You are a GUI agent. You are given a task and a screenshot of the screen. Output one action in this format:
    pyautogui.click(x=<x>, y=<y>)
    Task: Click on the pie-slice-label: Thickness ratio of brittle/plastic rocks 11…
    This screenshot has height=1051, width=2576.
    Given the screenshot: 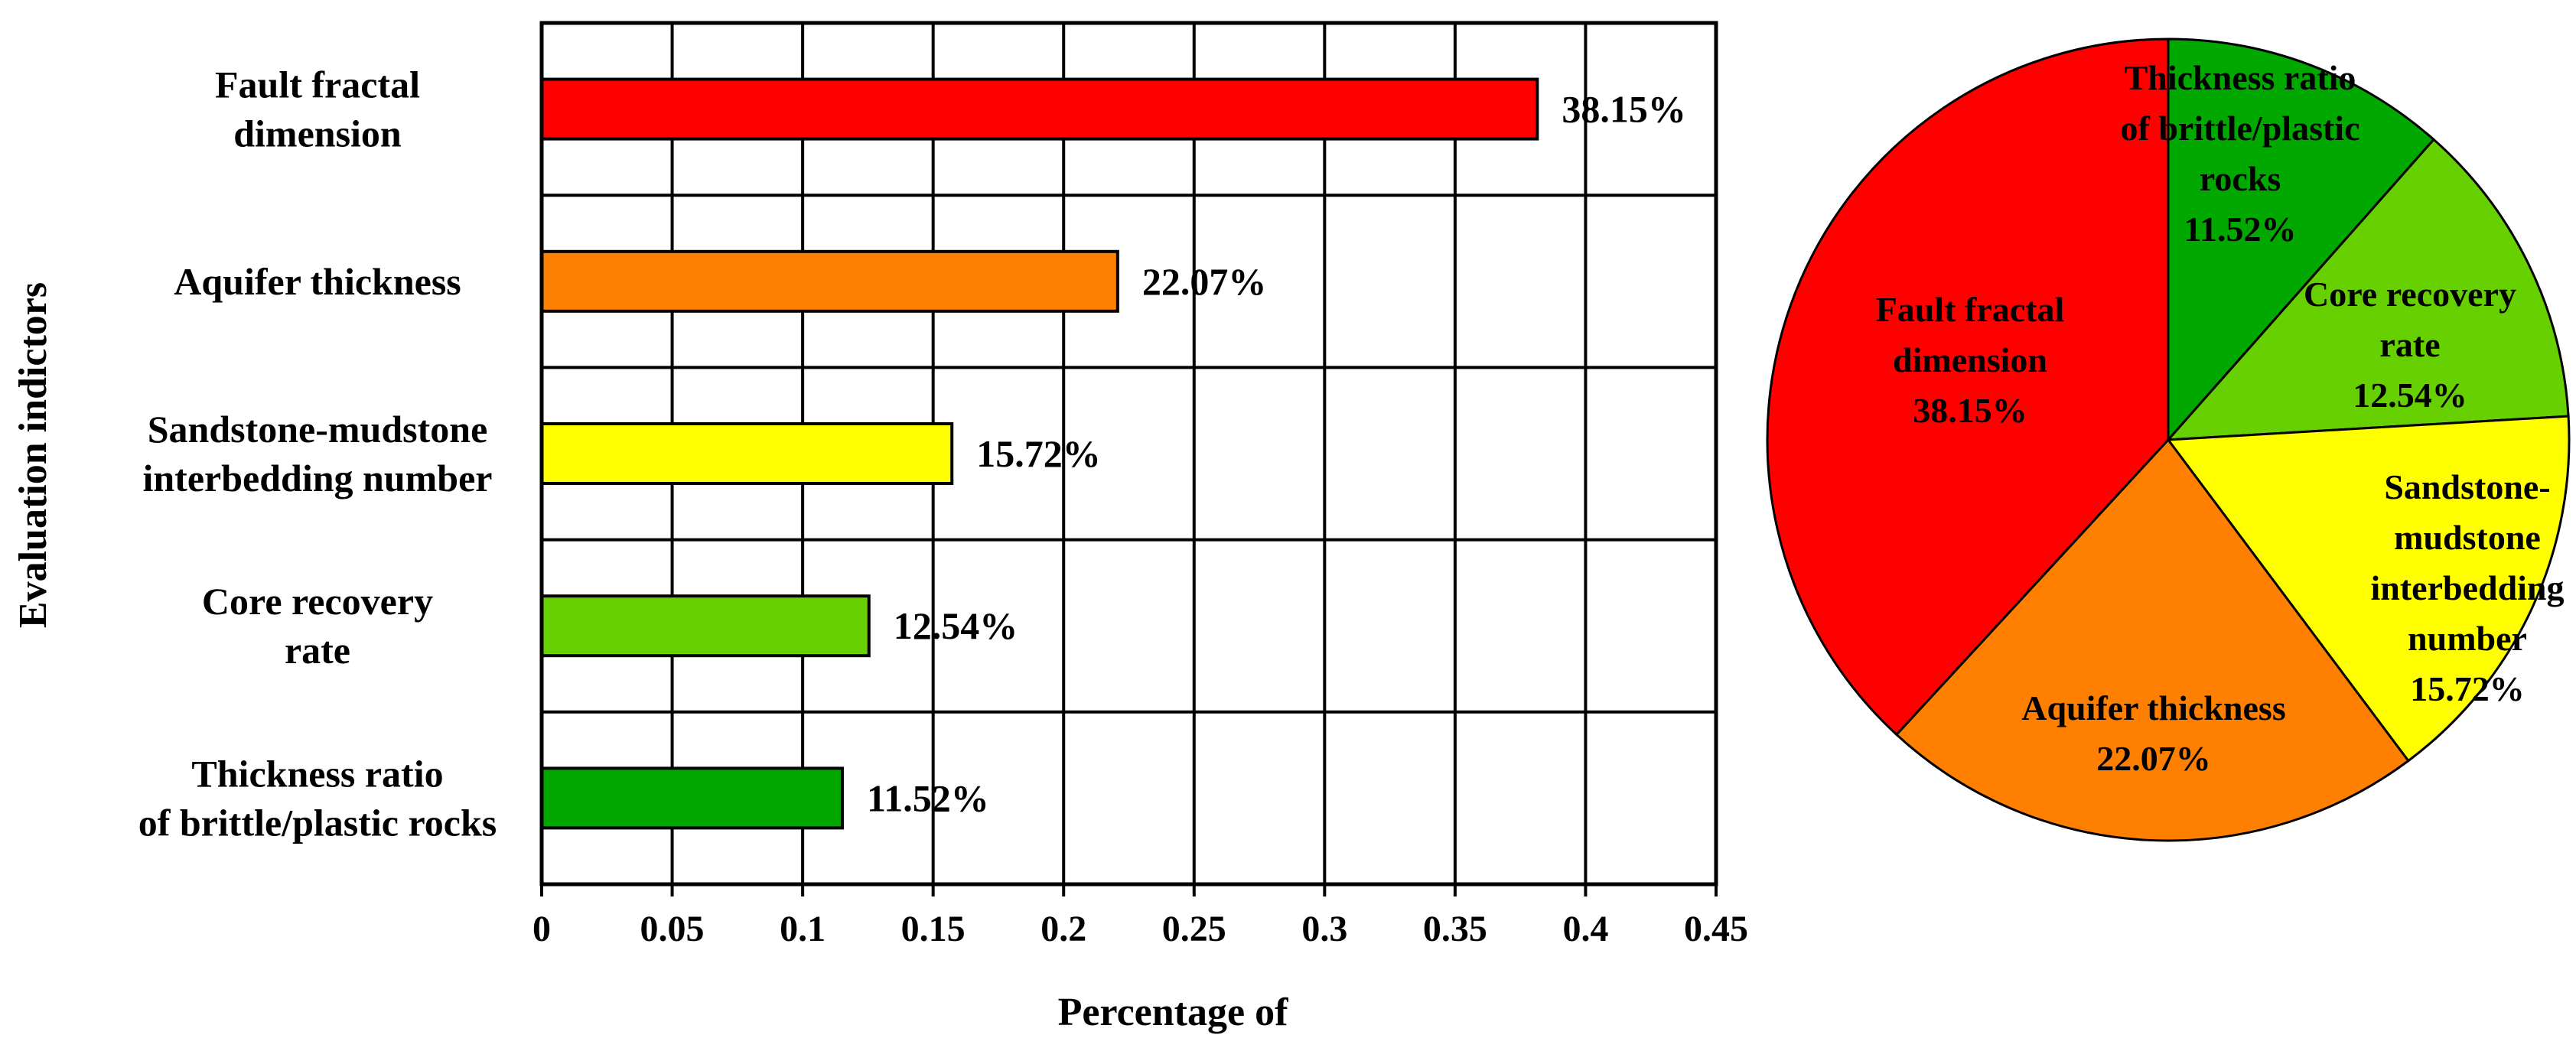 What is the action you would take?
    pyautogui.click(x=2240, y=153)
    